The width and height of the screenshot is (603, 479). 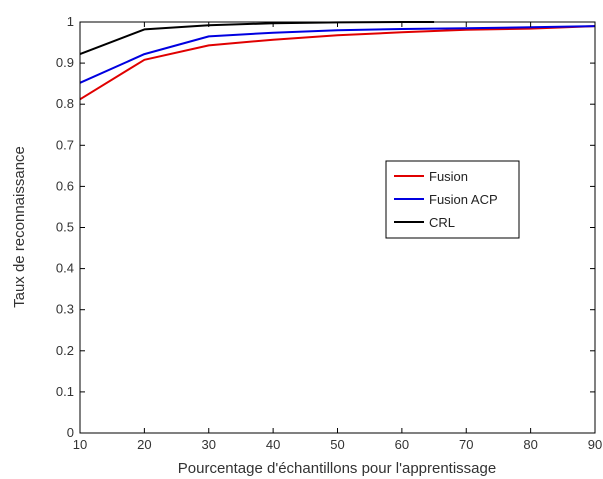 I want to click on y-tick-label: 0.7, so click(x=65, y=144).